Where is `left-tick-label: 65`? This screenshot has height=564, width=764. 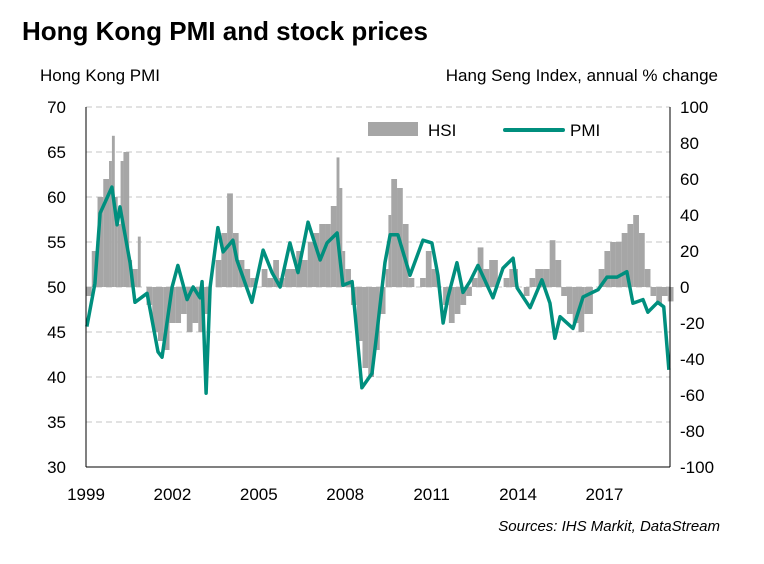 left-tick-label: 65 is located at coordinates (56, 152).